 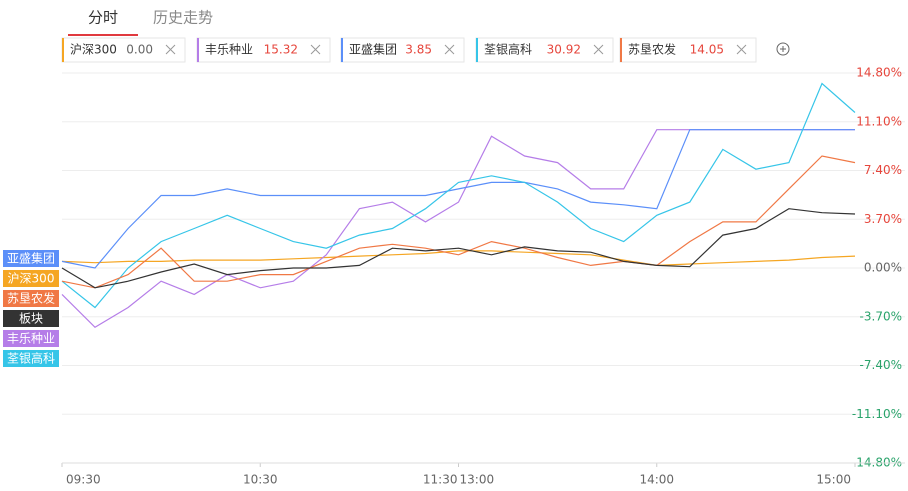 I want to click on legend-name: 沪深300, so click(x=93, y=50).